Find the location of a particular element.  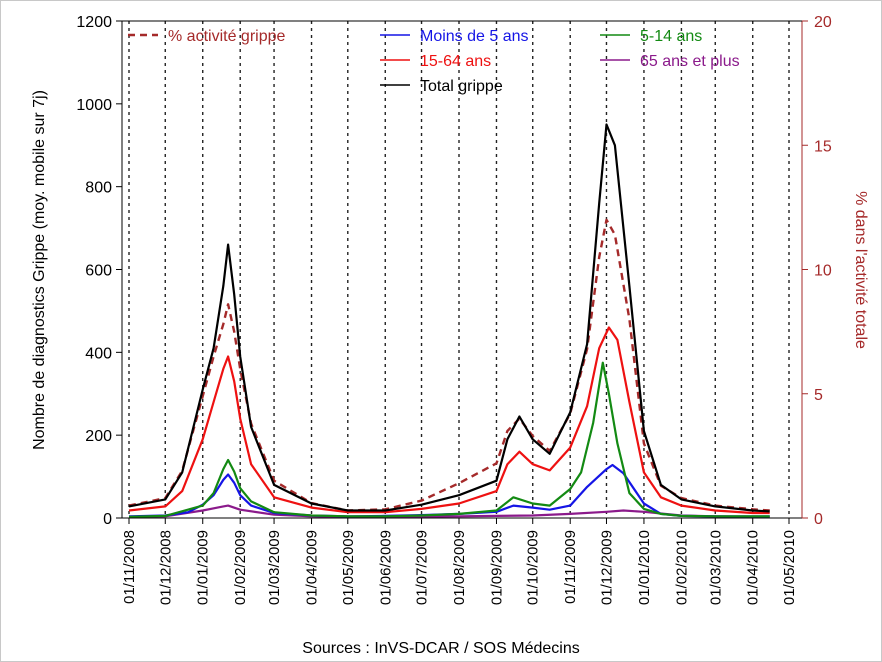

x-tick-label: 01/02/2010 is located at coordinates (681, 567).